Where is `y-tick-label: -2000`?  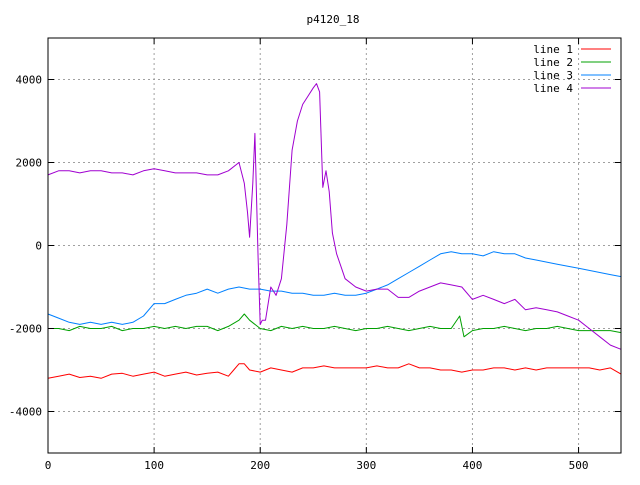
y-tick-label: -2000 is located at coordinates (25, 329).